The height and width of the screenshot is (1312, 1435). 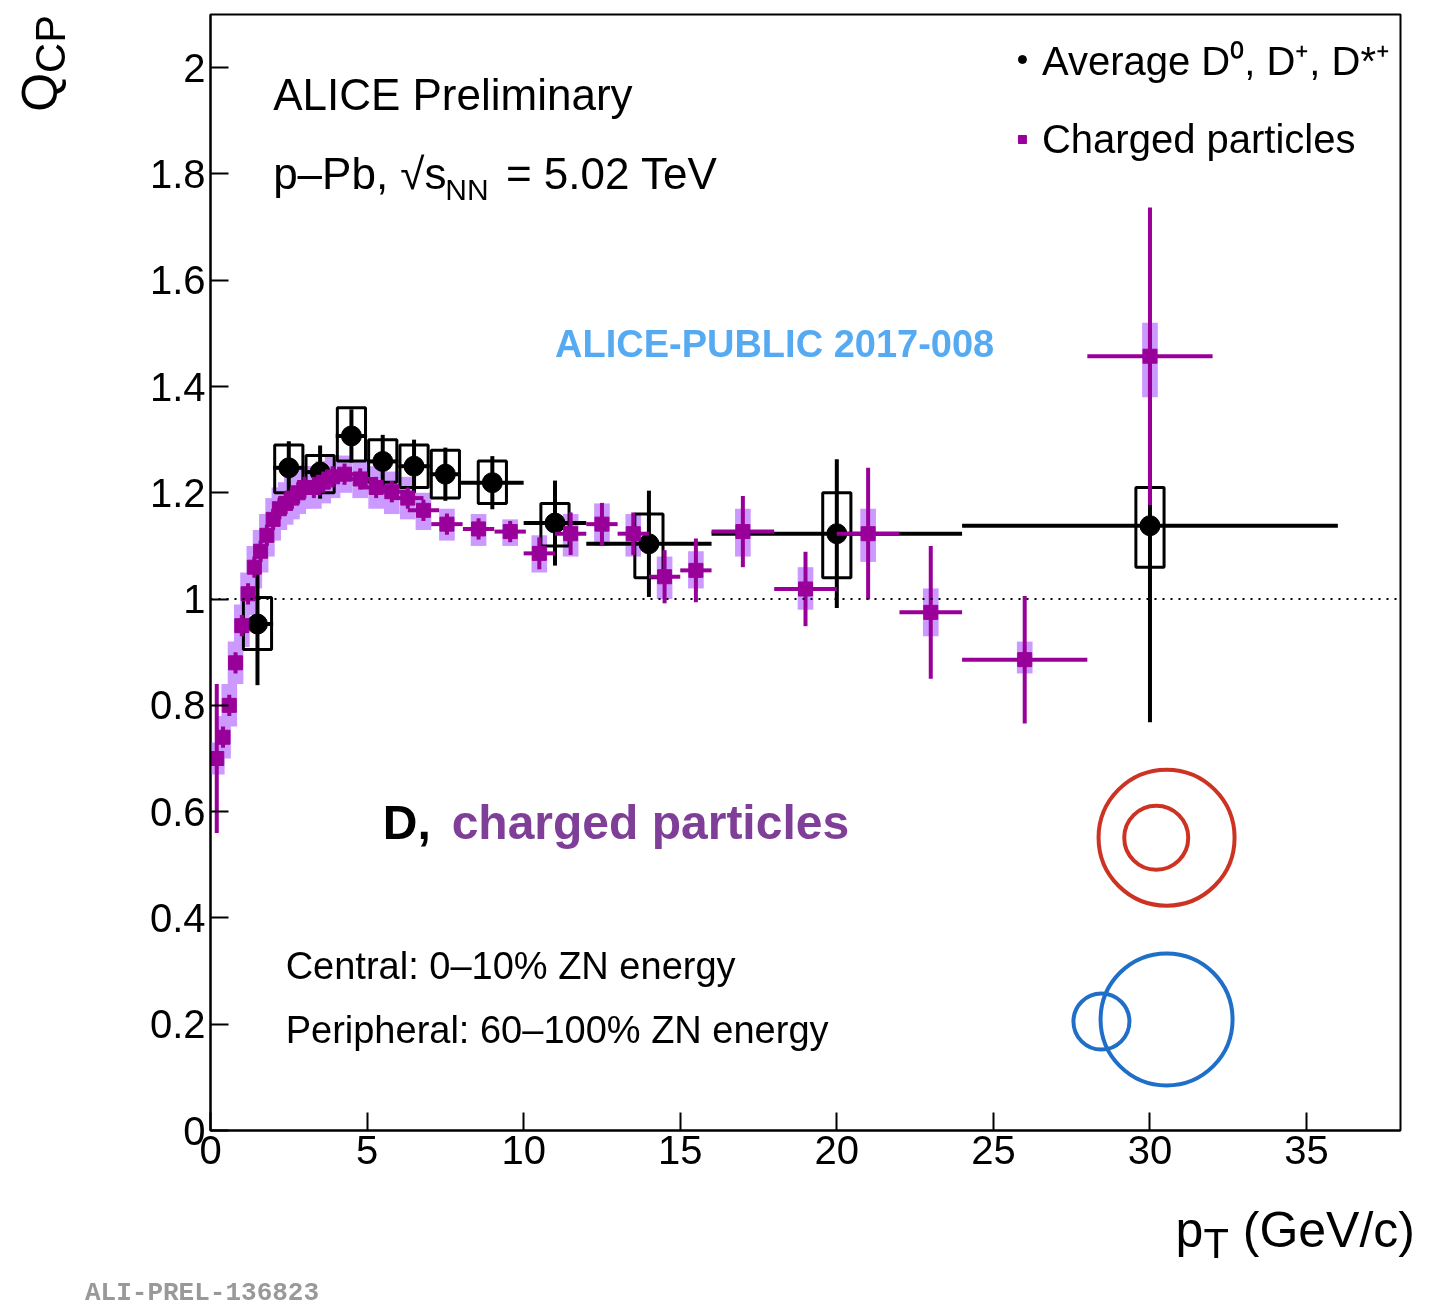 I want to click on y-tick-label: 1, so click(x=194, y=599).